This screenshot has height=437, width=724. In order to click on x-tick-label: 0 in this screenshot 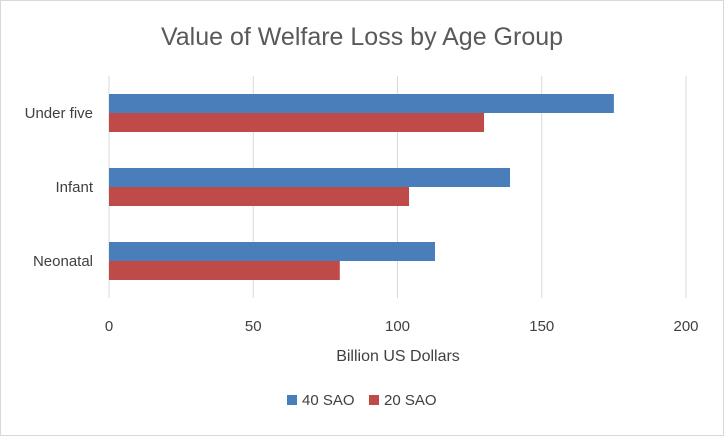, I will do `click(109, 326)`.